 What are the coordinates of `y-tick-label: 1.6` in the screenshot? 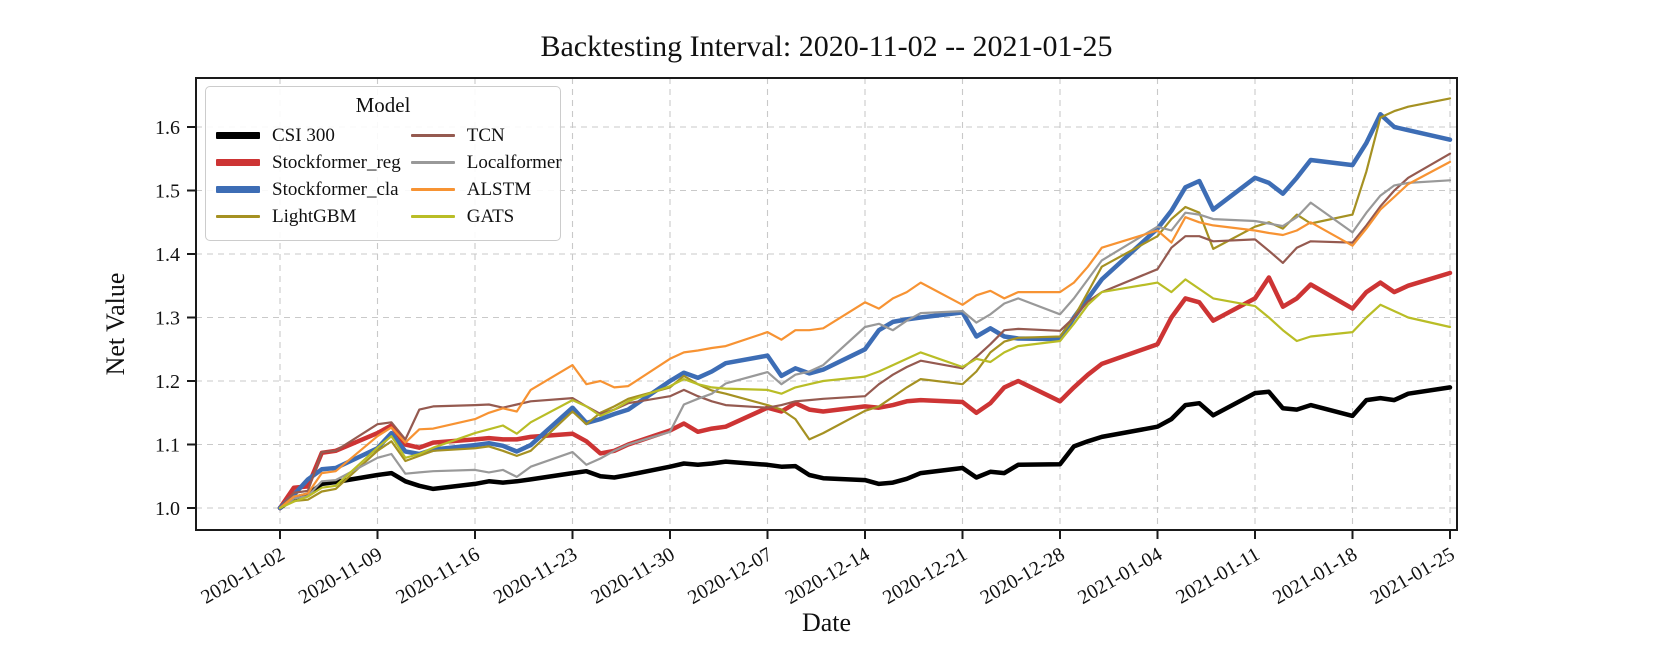 It's located at (167, 128).